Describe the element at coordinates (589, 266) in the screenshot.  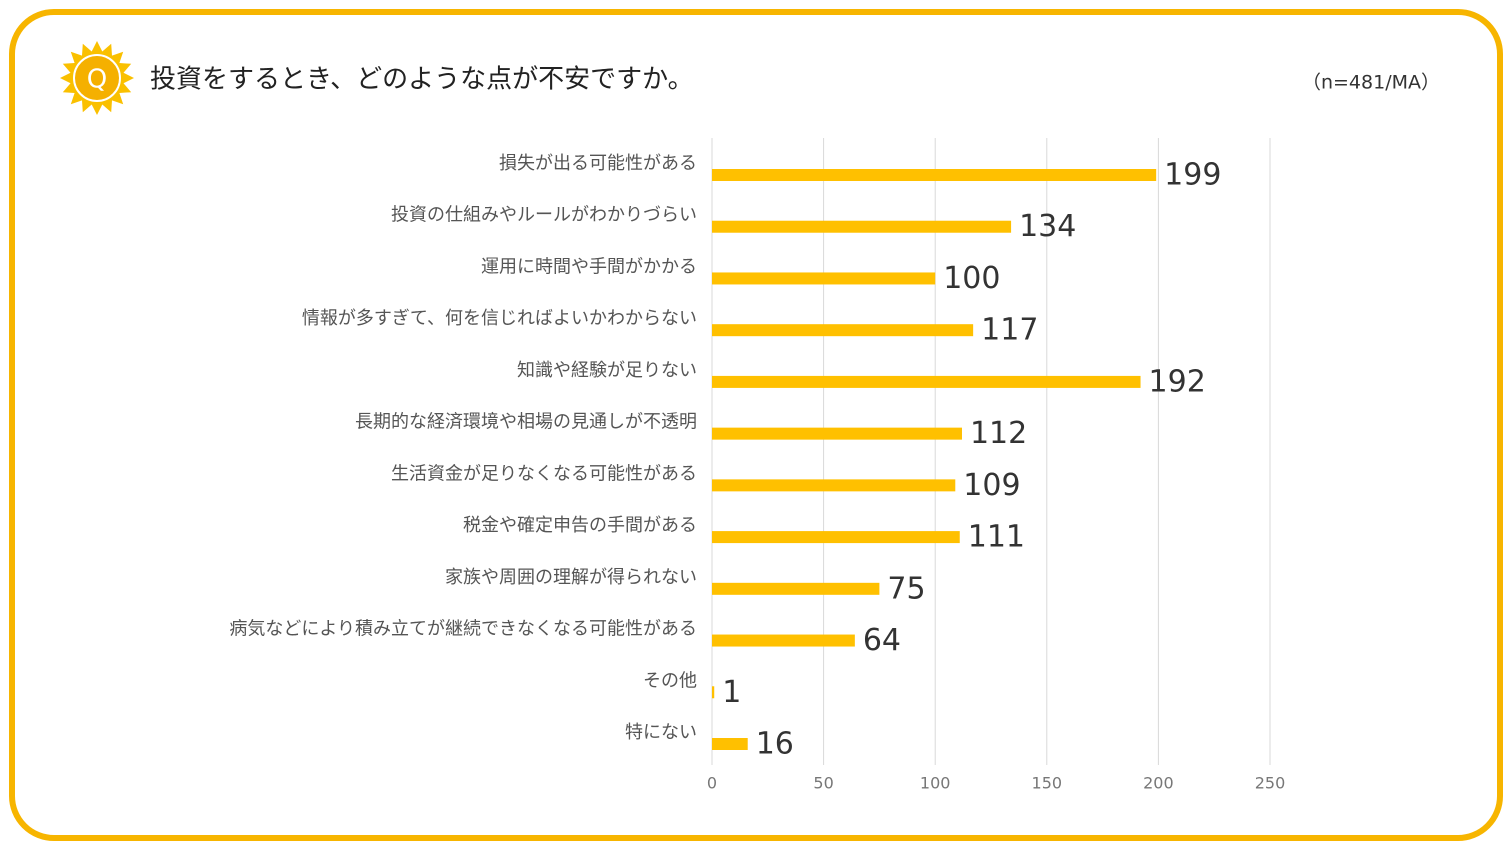
I see `category-label: 運用に時間や手間がかかる` at that location.